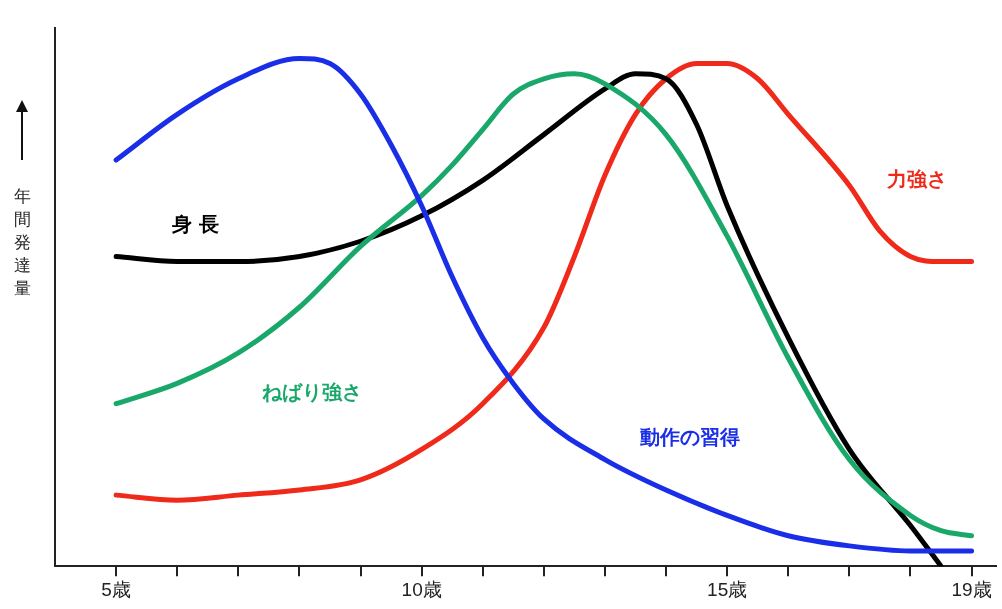  I want to click on series-label: 力強さ, so click(916, 178).